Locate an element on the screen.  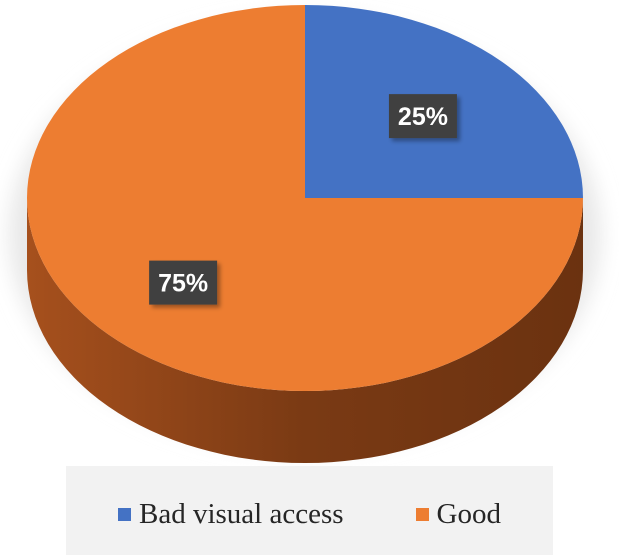
legend-swatch-good is located at coordinates (422, 514).